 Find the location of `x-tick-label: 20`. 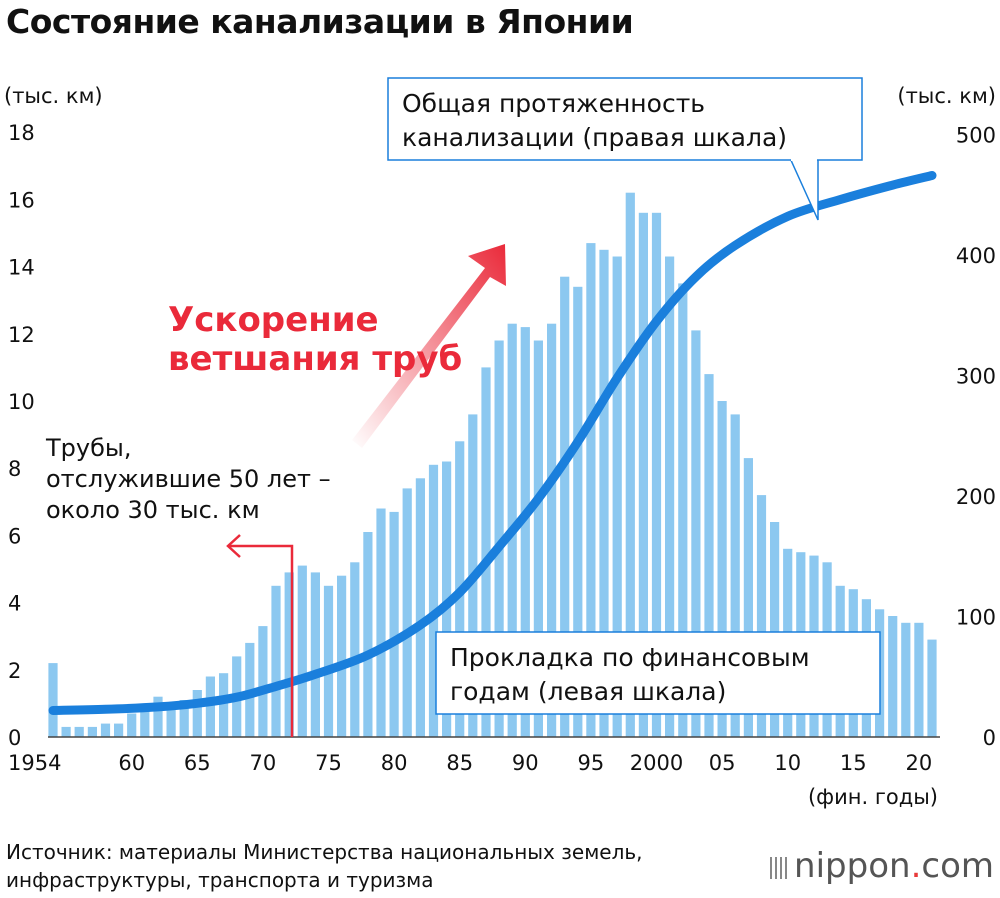

x-tick-label: 20 is located at coordinates (919, 763).